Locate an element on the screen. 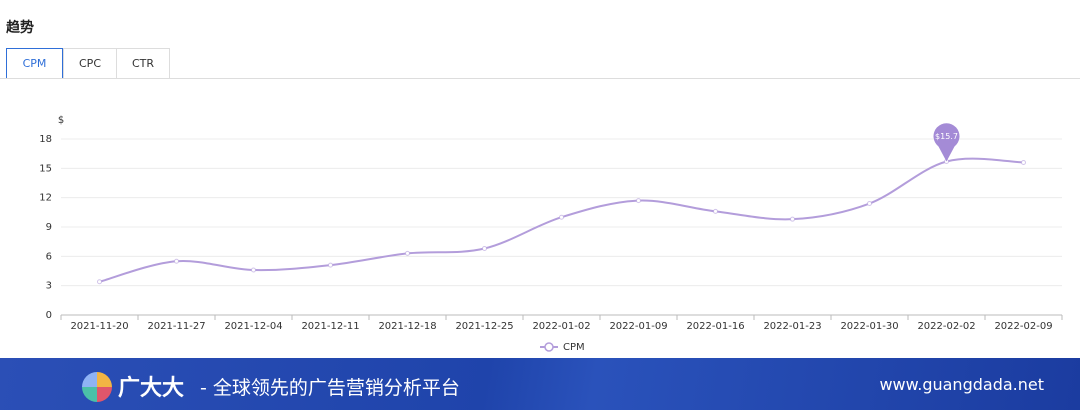  y-tick-label: 18 is located at coordinates (45, 139).